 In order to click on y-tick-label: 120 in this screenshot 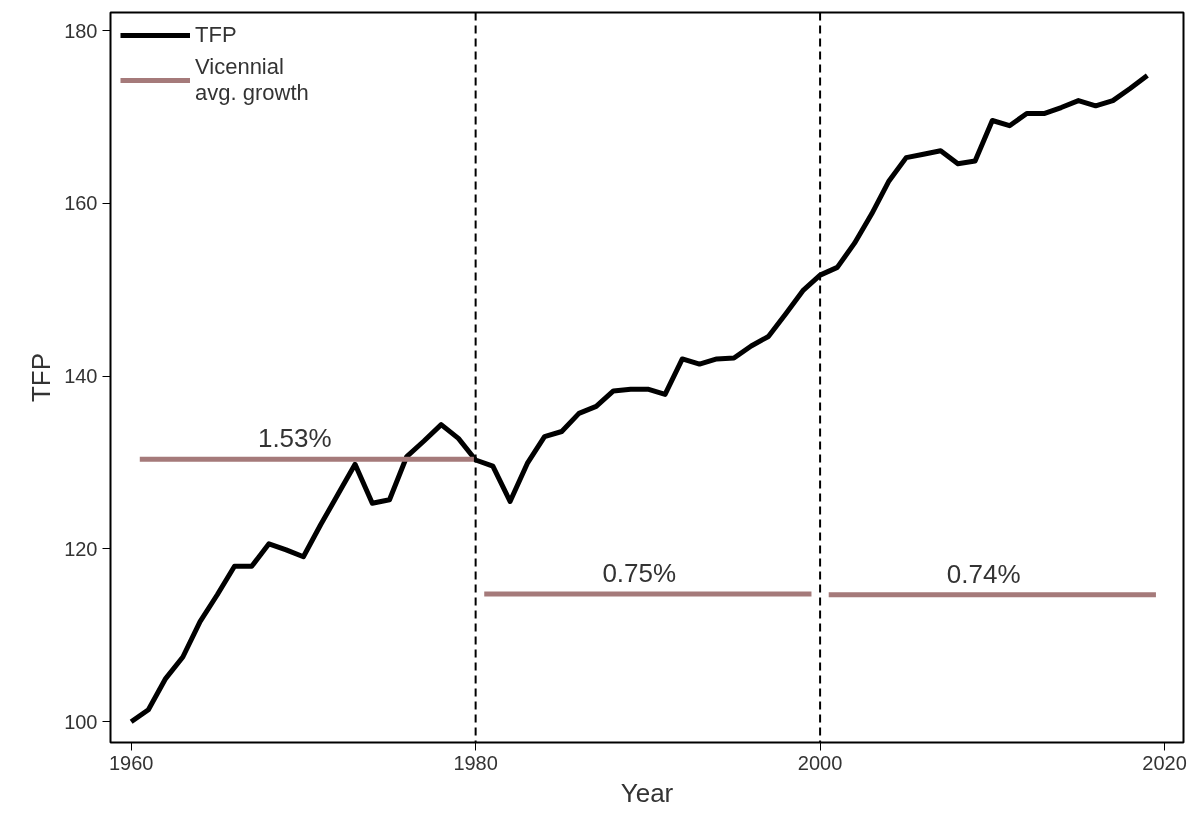, I will do `click(81, 548)`.